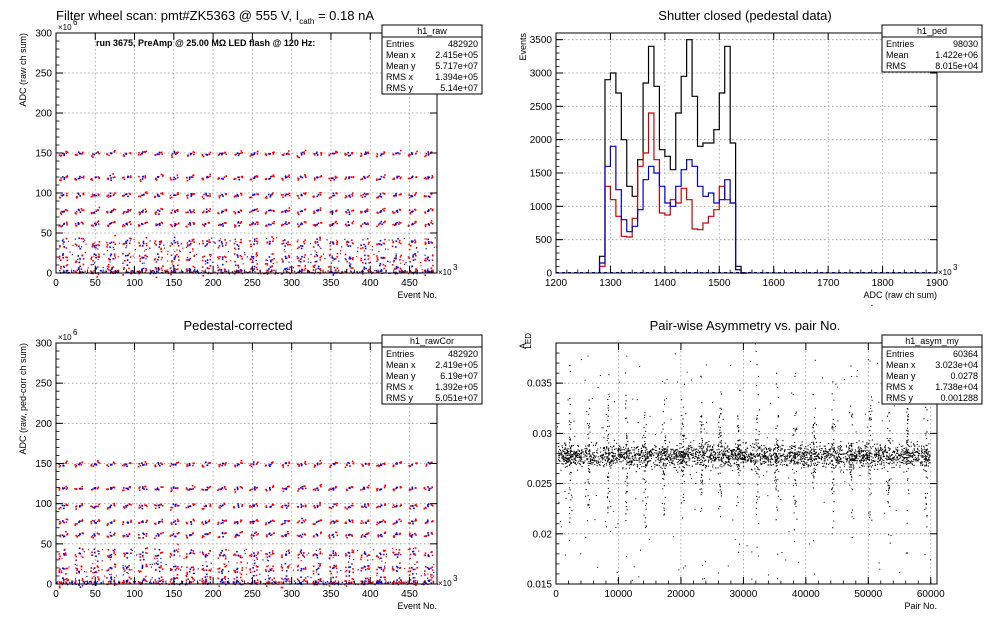 Image resolution: width=996 pixels, height=622 pixels. I want to click on stats-key: Mean x, so click(401, 365).